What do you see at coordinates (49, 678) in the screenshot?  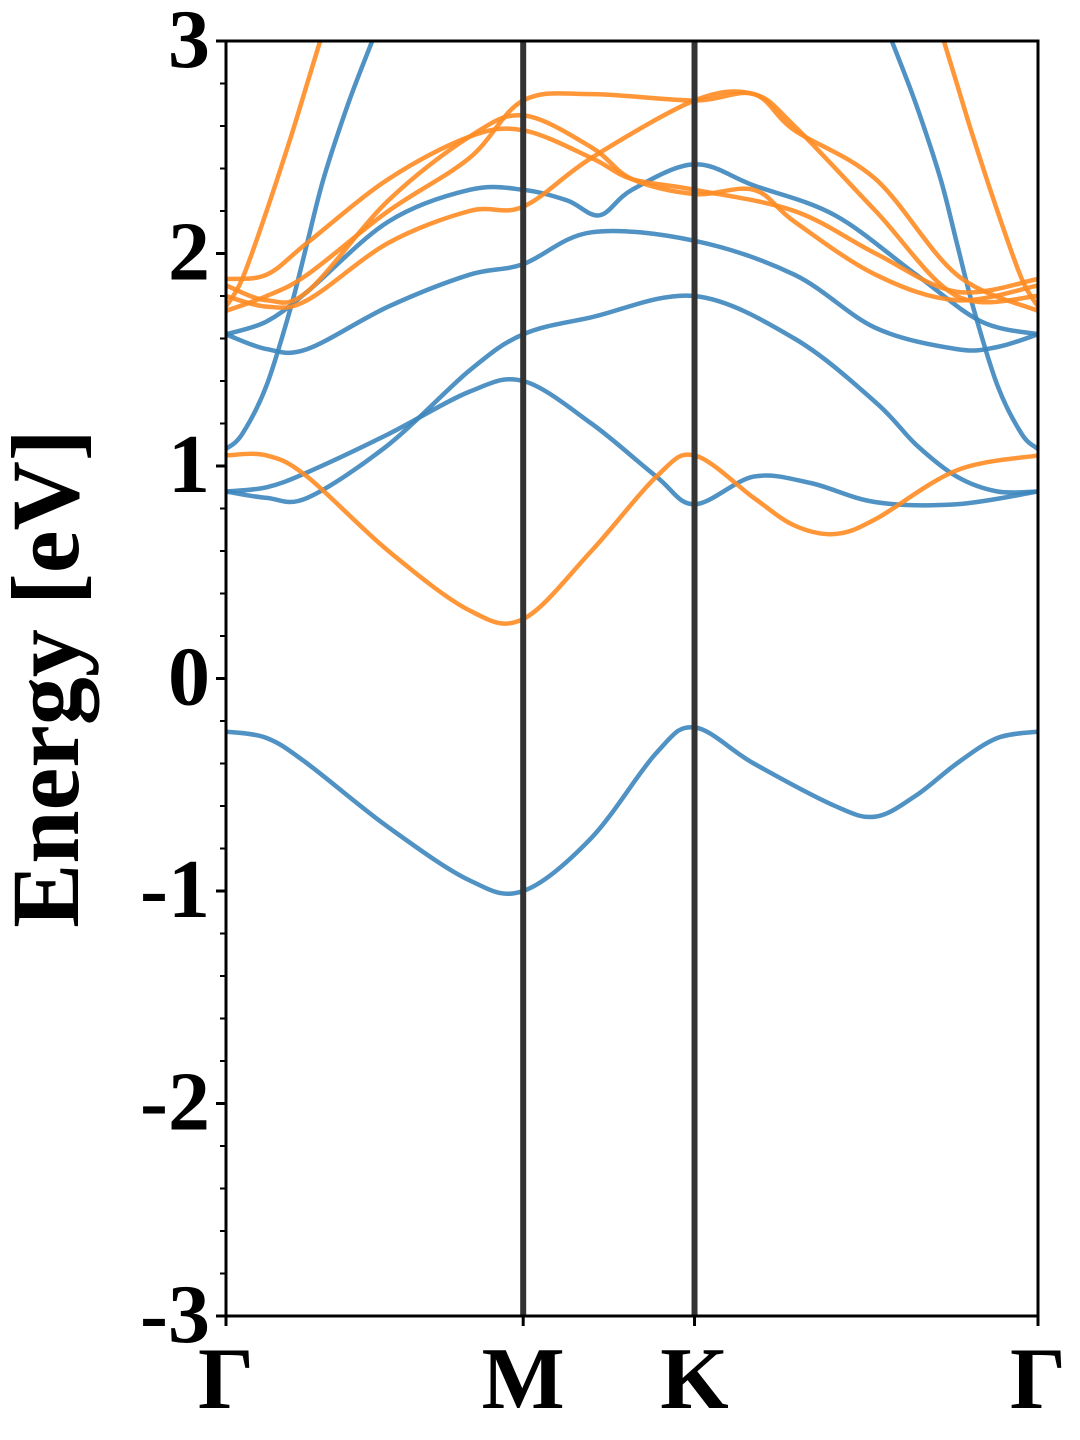 I see `y-axis-label: Energy [eV]` at bounding box center [49, 678].